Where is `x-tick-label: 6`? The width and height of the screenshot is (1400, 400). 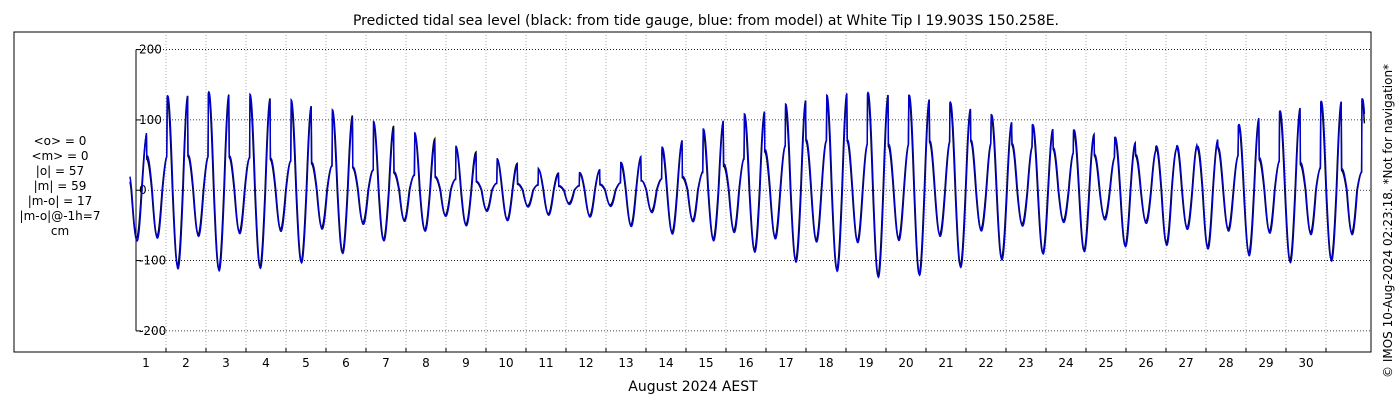 x-tick-label: 6 is located at coordinates (346, 363).